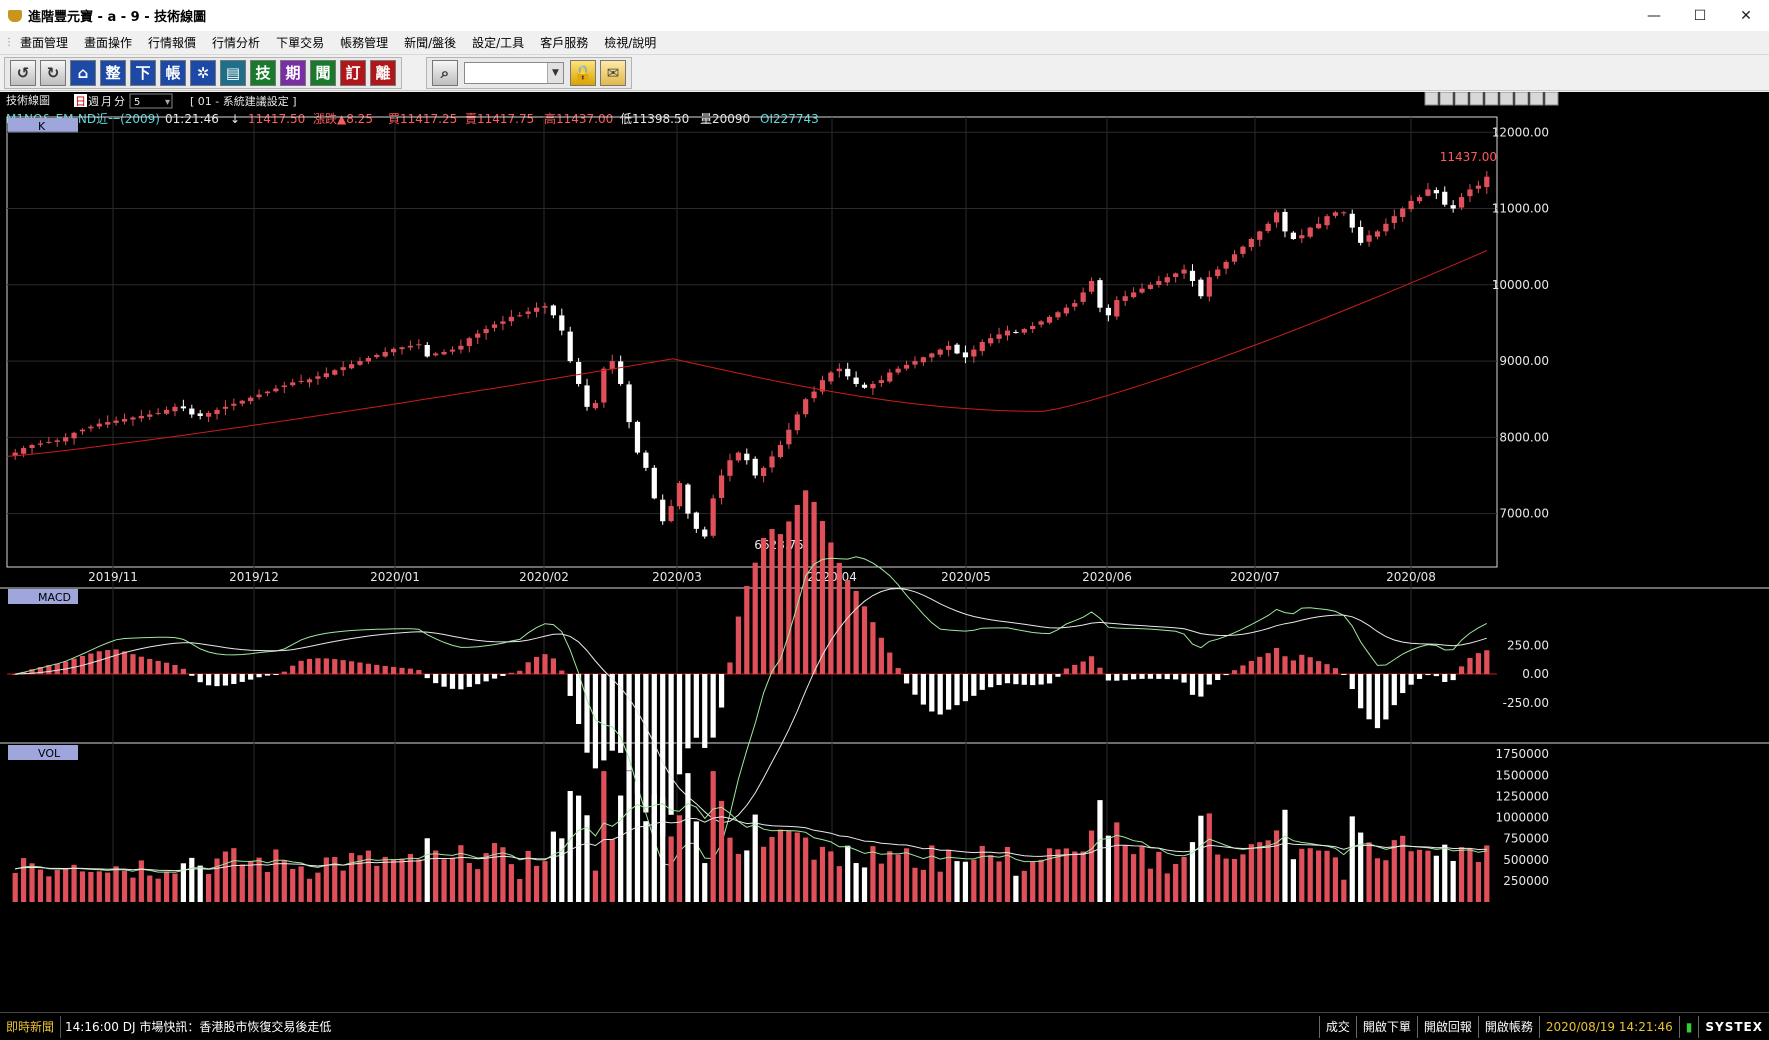 This screenshot has height=1040, width=1769. Describe the element at coordinates (1508, 1026) in the screenshot. I see `open-account-button: 開啟帳務` at that location.